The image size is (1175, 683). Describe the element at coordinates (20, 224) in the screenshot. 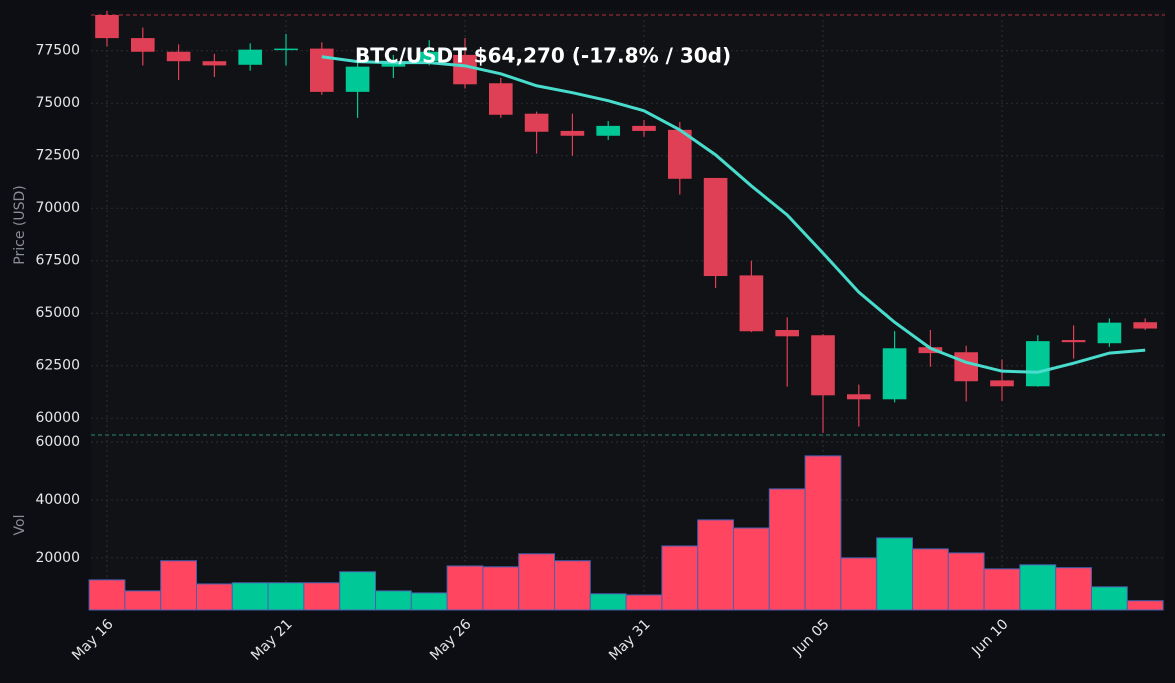

I see `y-axis-label: Price (USD)` at that location.